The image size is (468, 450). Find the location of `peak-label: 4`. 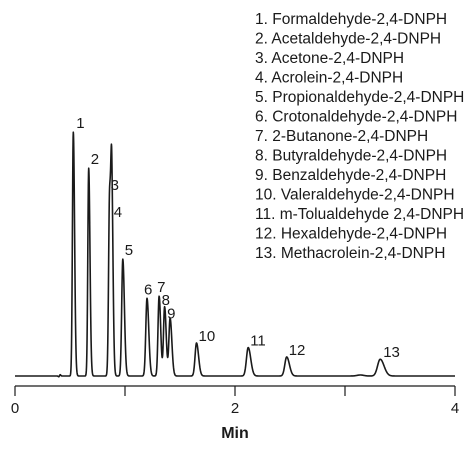

peak-label: 4 is located at coordinates (118, 212).